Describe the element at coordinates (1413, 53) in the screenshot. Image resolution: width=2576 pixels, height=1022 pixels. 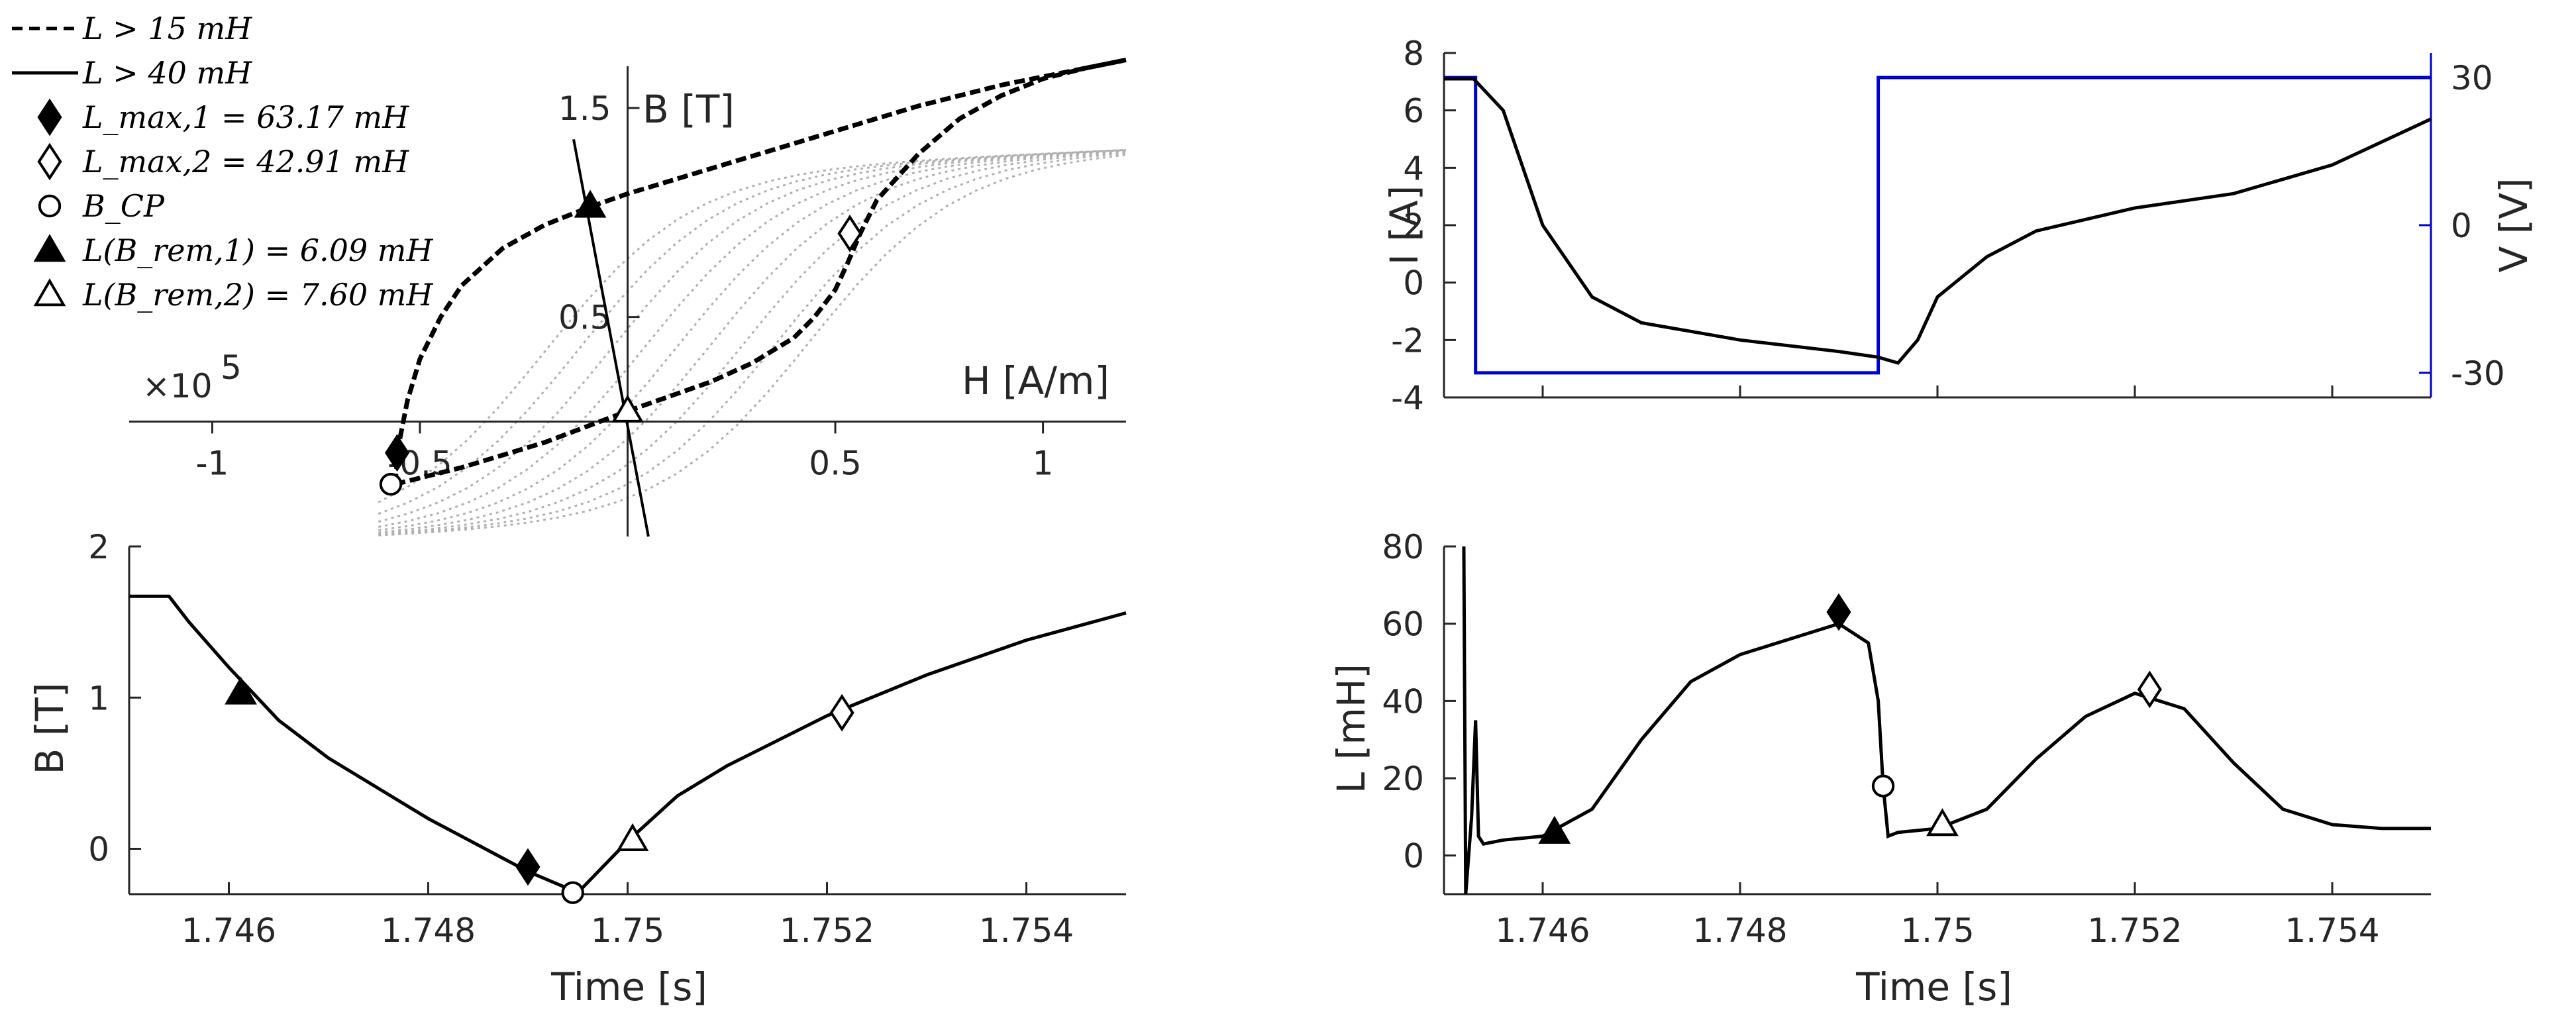
I see `y-tick-label: 8` at that location.